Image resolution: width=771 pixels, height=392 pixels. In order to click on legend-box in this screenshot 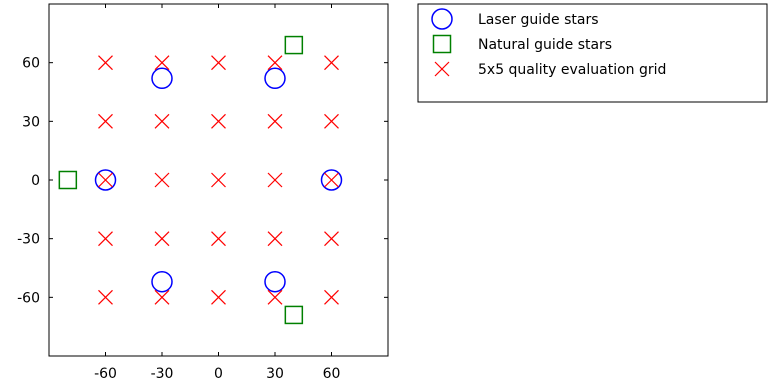, I will do `click(592, 53)`.